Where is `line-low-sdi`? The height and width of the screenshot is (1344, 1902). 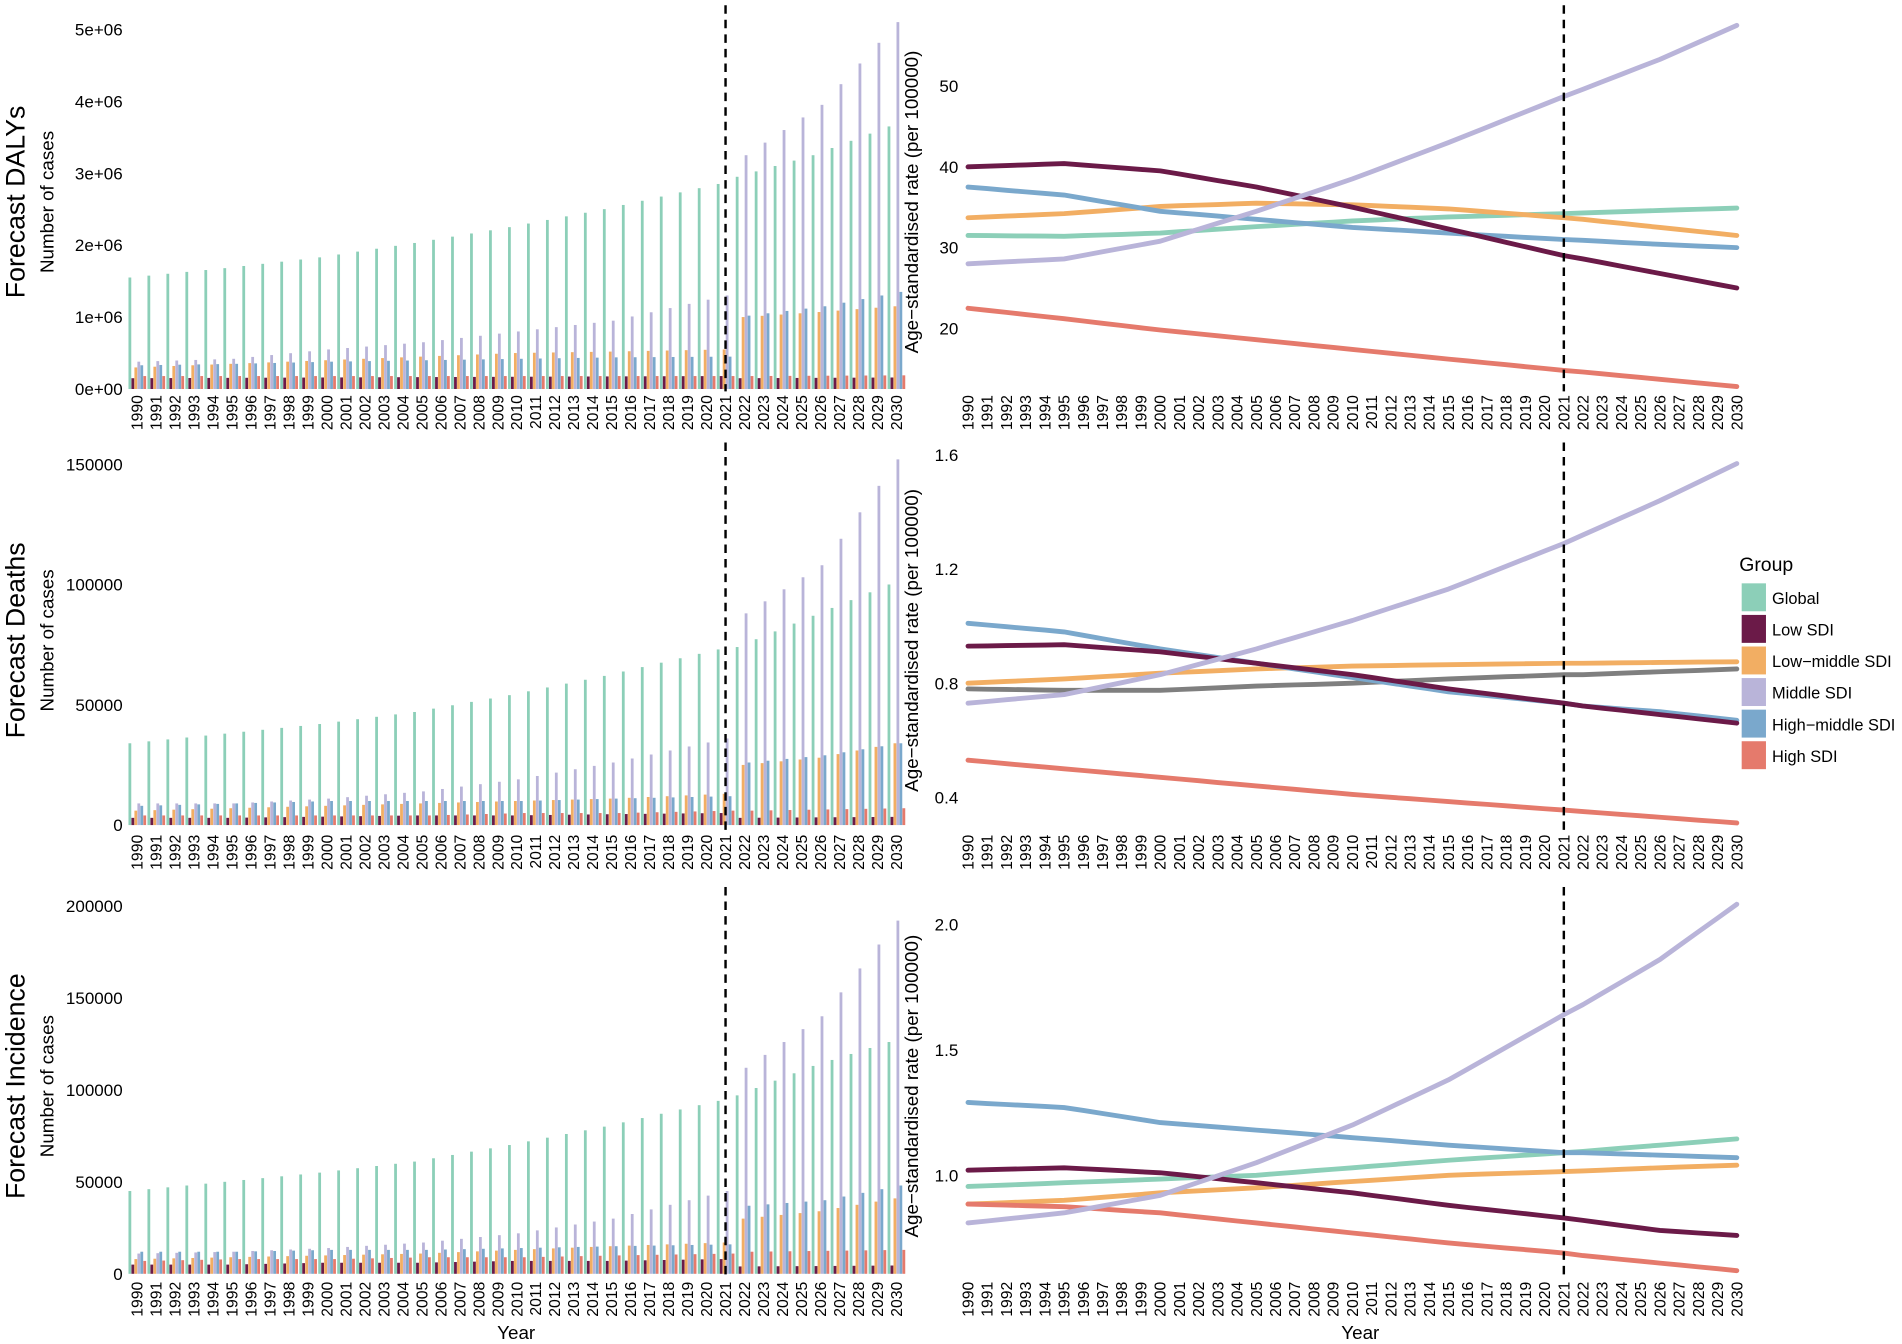
line-low-sdi is located at coordinates (1352, 684).